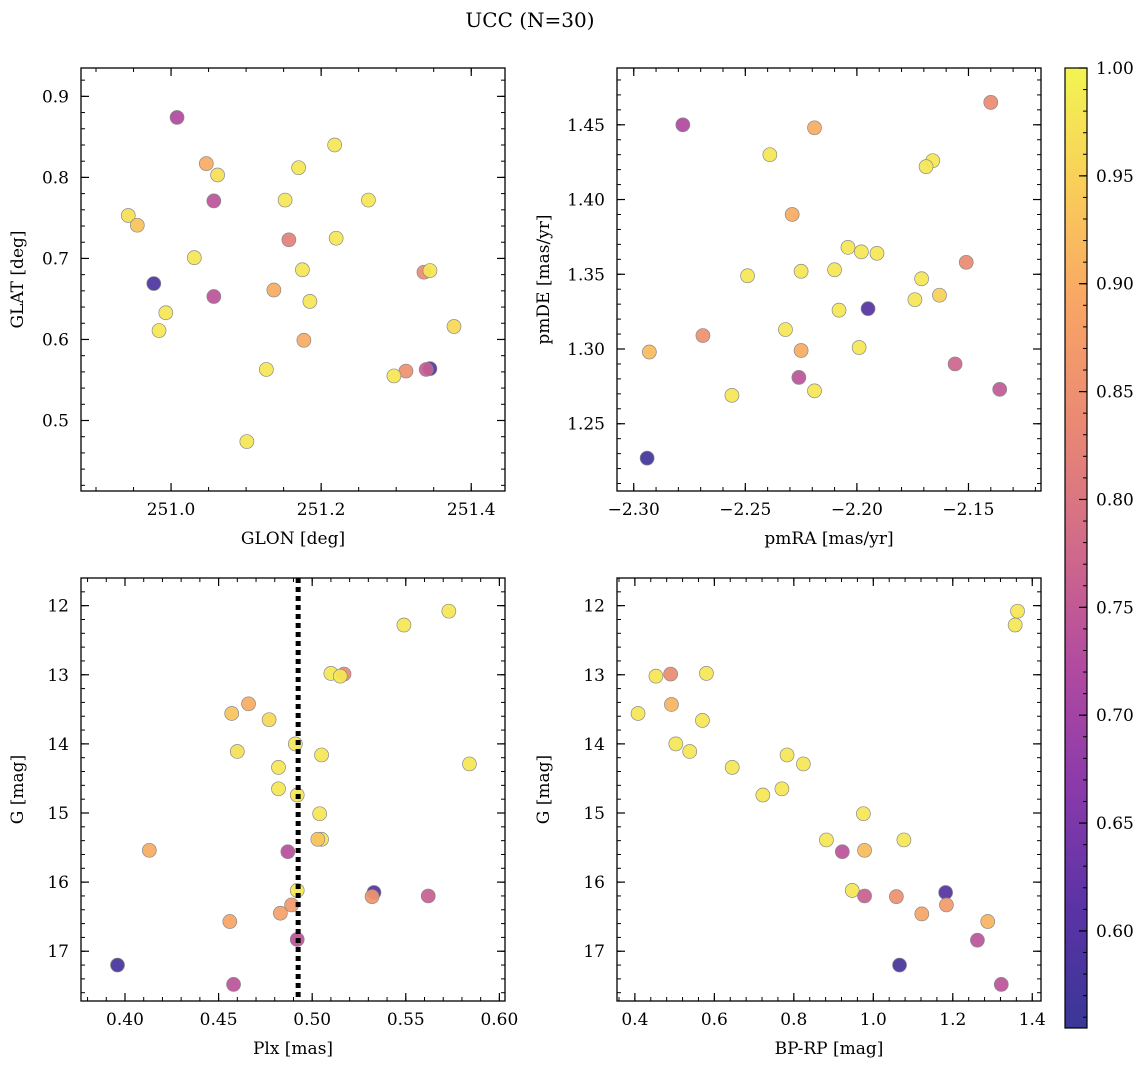 The image size is (1148, 1068). Describe the element at coordinates (293, 539) in the screenshot. I see `x-axis-label: GLON [deg]` at that location.